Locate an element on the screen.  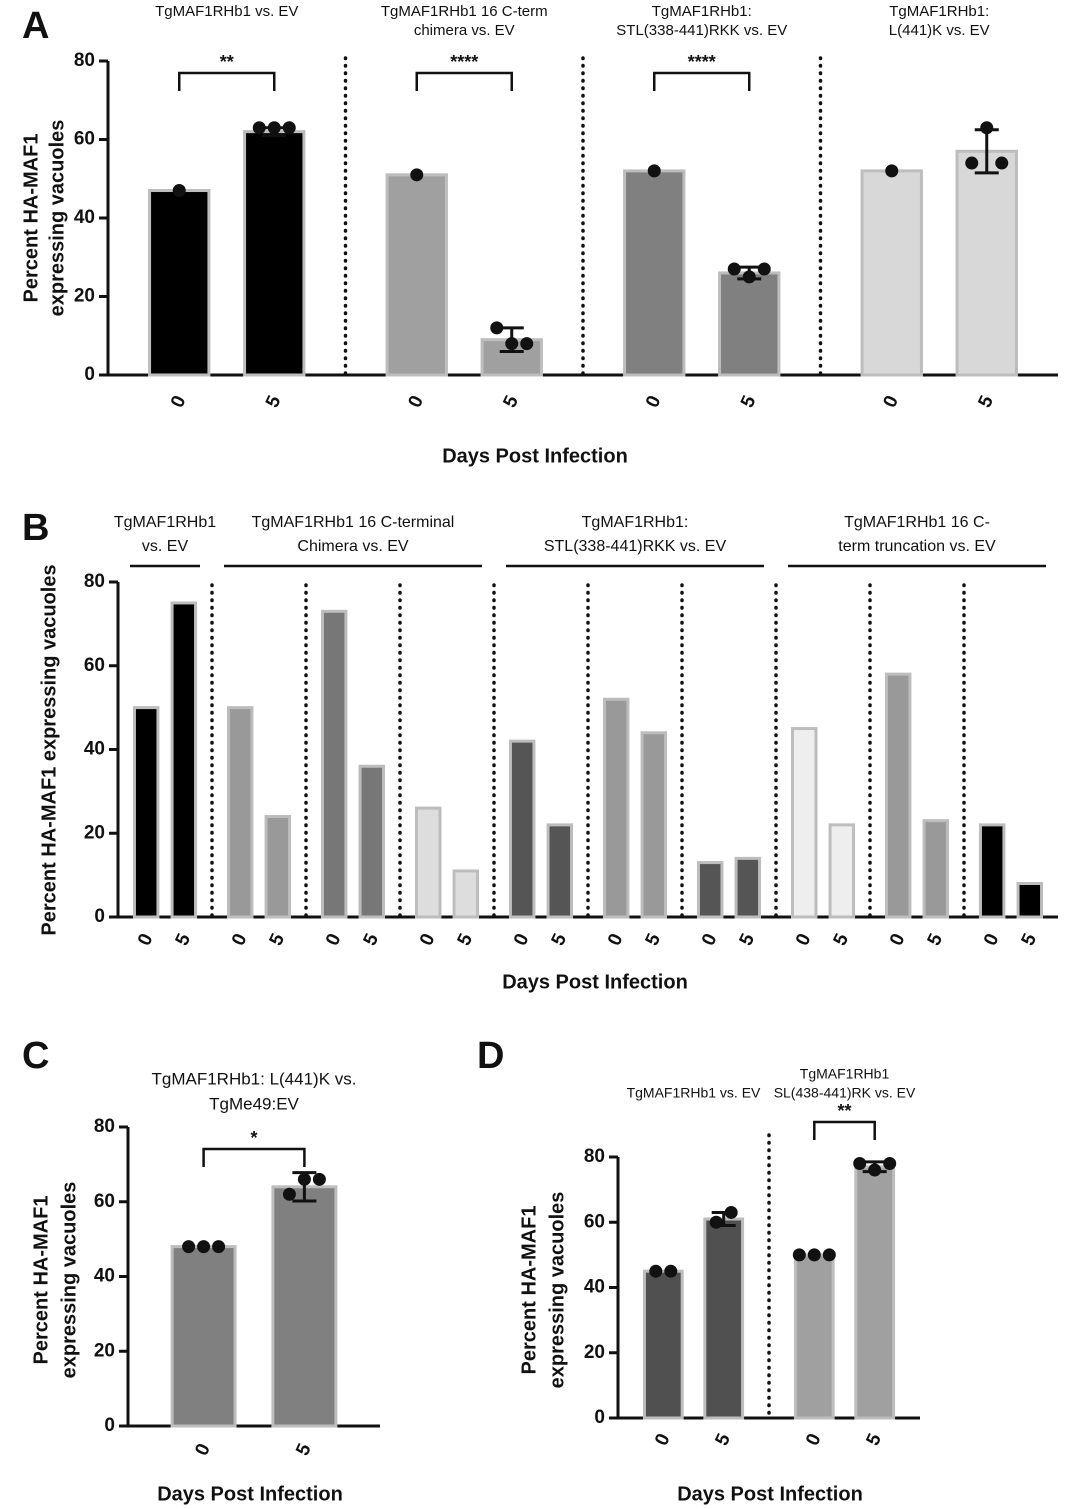
panel-label: D is located at coordinates (490, 1056).